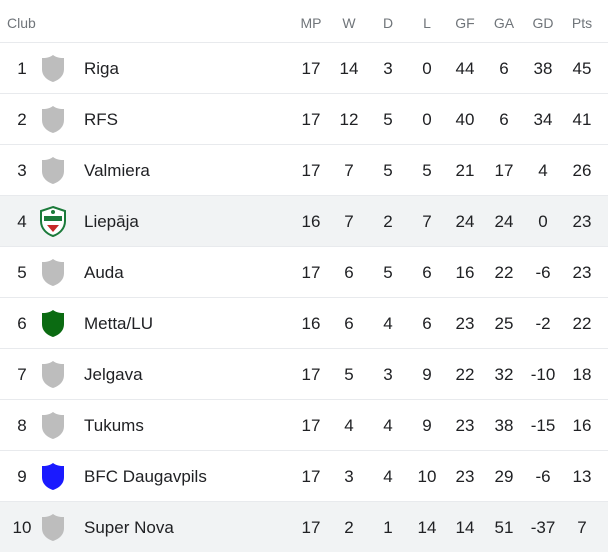 The width and height of the screenshot is (608, 552). What do you see at coordinates (111, 221) in the screenshot?
I see `club-name: Liepāja` at bounding box center [111, 221].